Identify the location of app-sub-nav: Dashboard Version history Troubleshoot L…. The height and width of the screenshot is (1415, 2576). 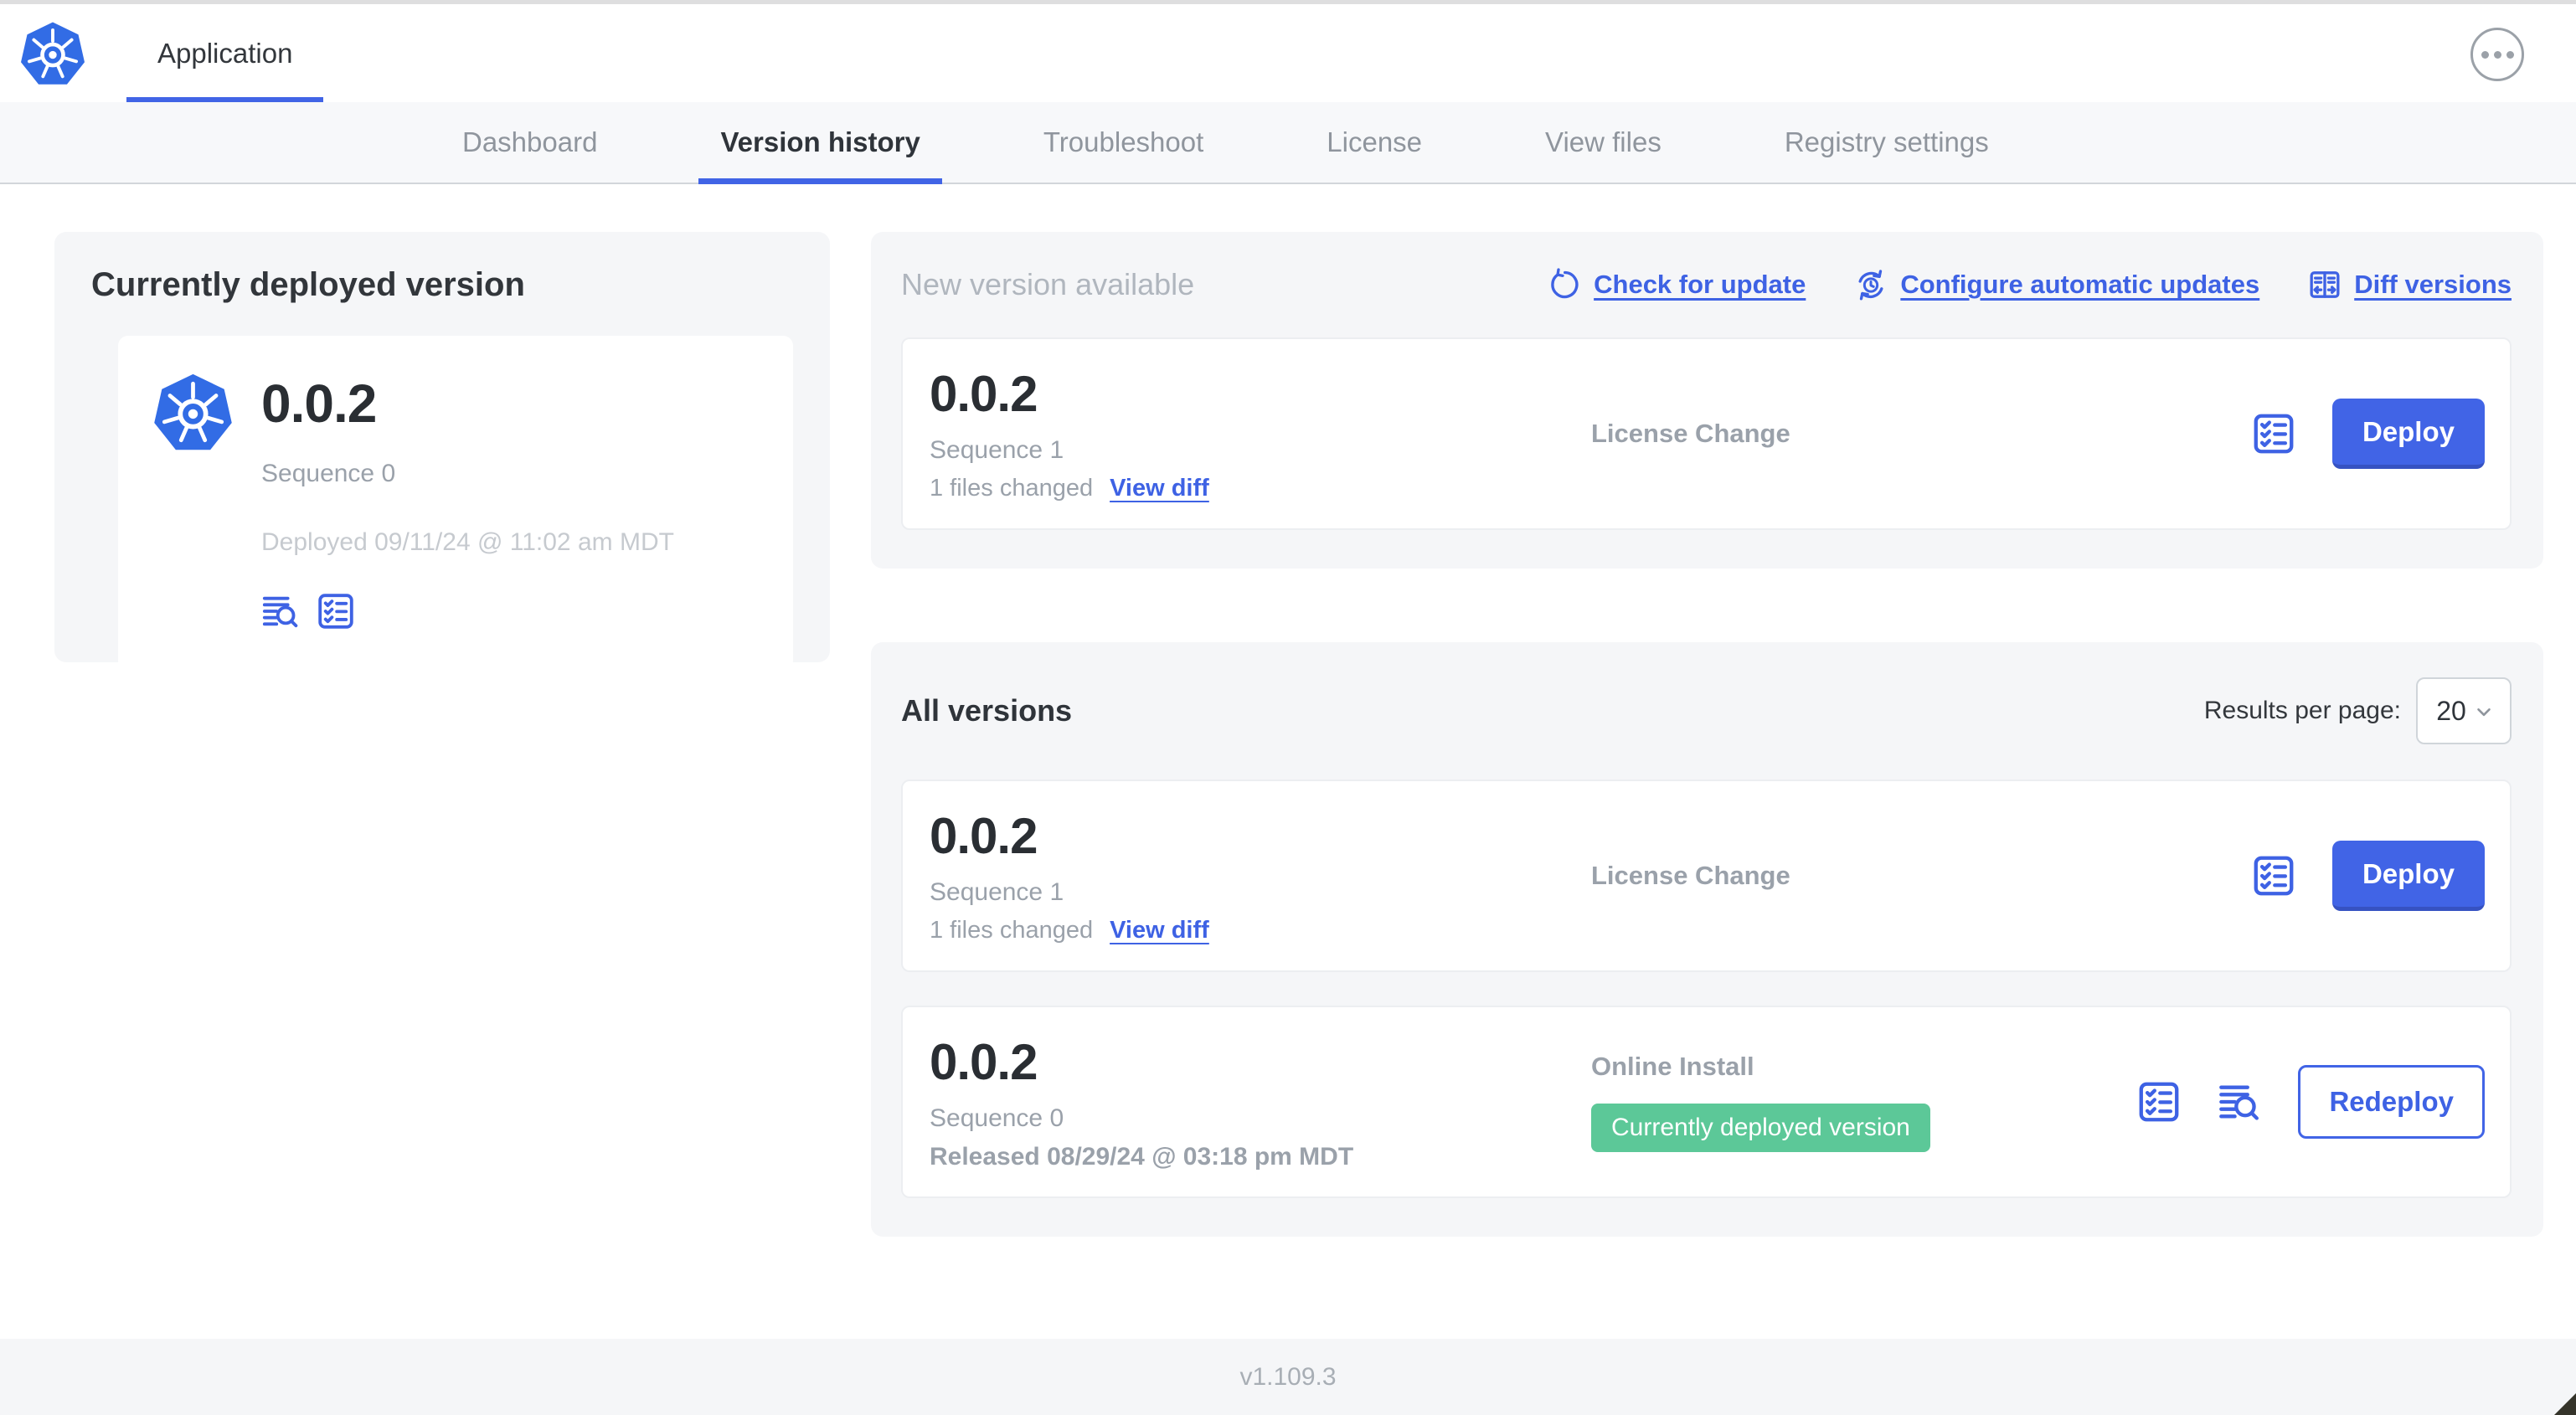
(1288, 143).